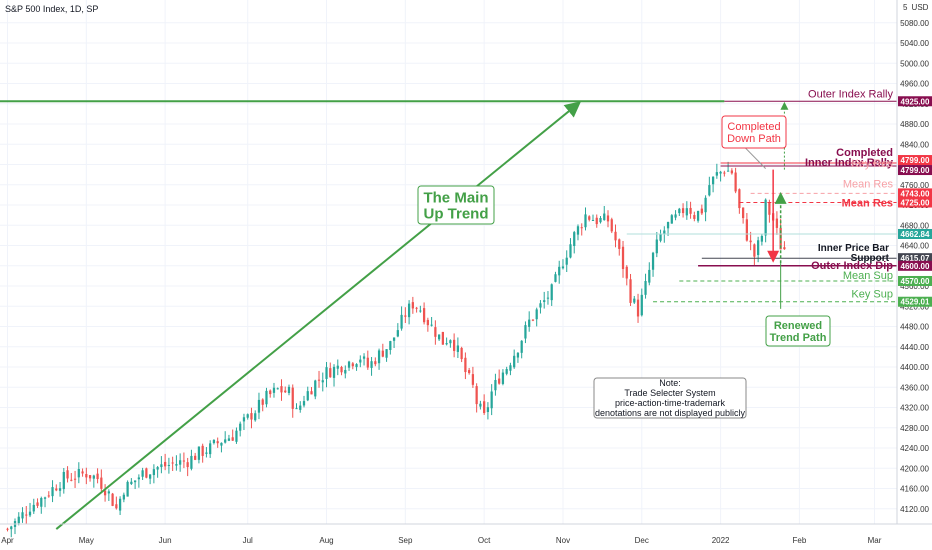 The width and height of the screenshot is (932, 550). I want to click on chart-title: S&P 500 Index, 1D, SP, so click(51, 9).